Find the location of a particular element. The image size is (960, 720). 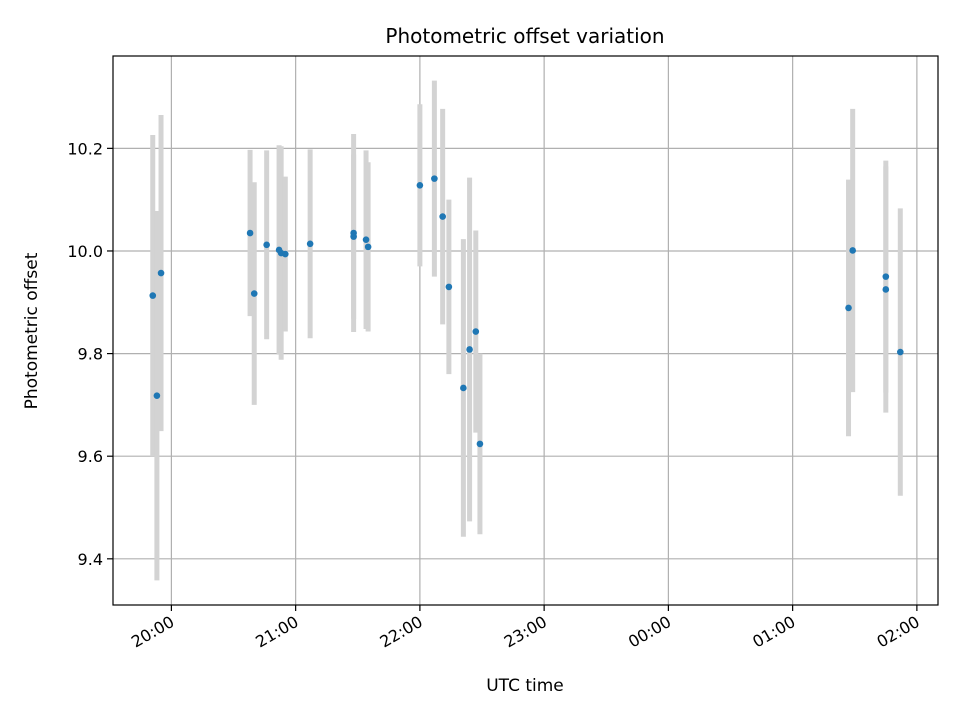

y-tick-label: 9.4 is located at coordinates (90, 559).